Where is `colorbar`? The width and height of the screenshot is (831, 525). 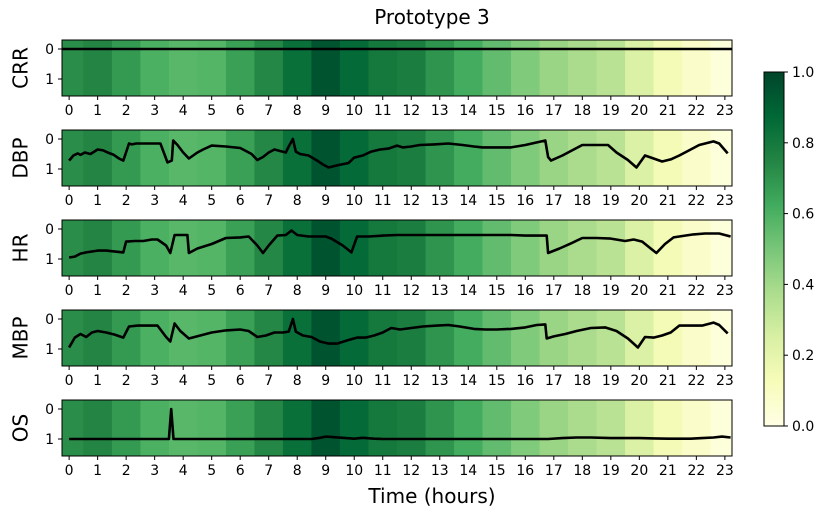 colorbar is located at coordinates (774, 249).